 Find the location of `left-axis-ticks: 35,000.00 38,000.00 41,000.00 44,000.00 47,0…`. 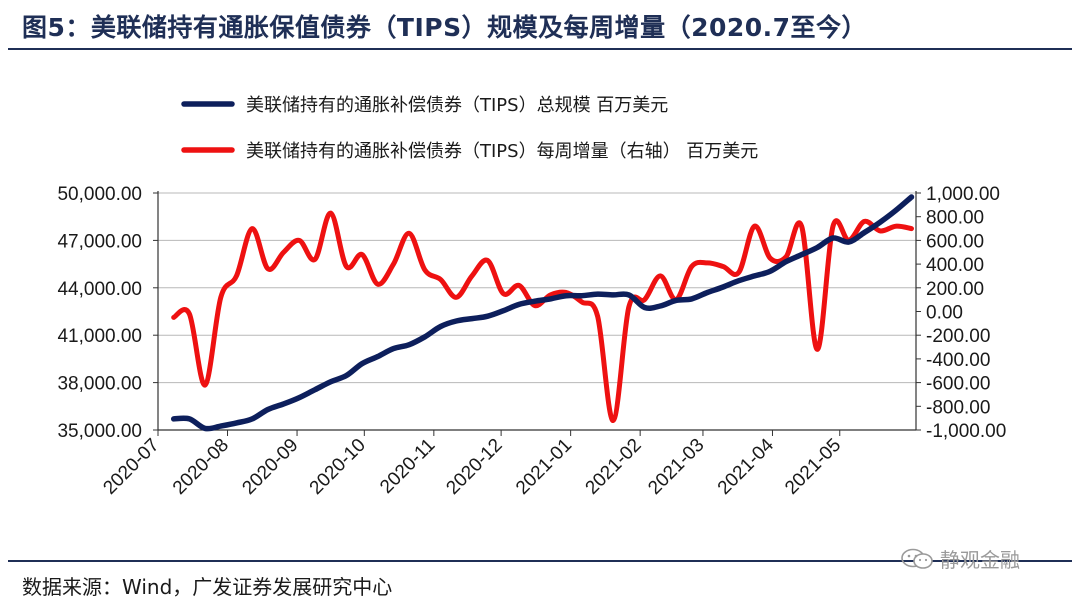

left-axis-ticks: 35,000.00 38,000.00 41,000.00 44,000.00 47,0… is located at coordinates (107, 313).